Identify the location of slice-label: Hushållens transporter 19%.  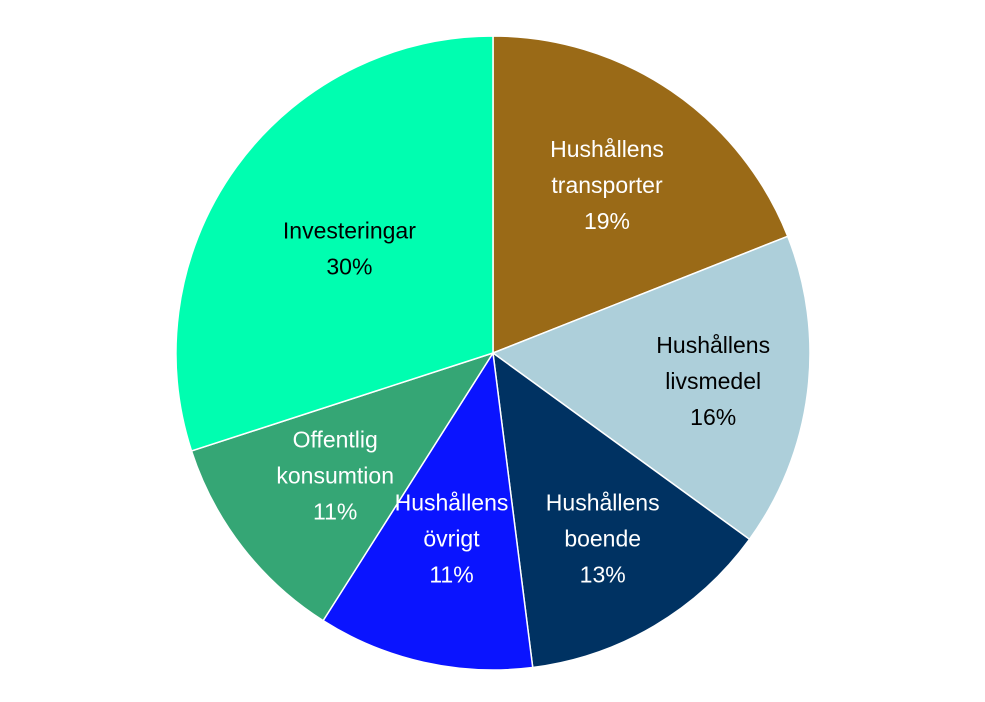
(607, 185).